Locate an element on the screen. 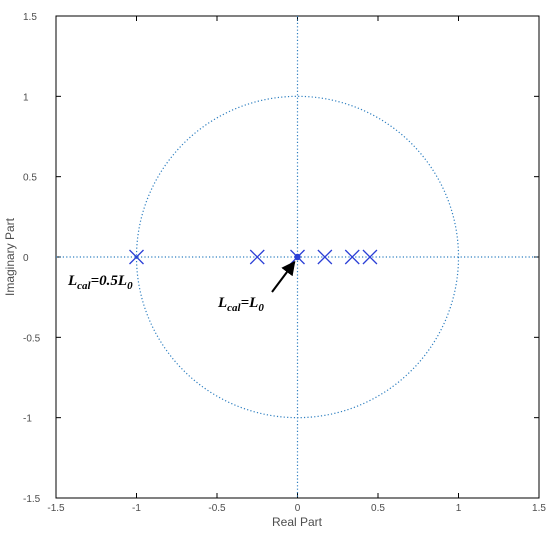 The width and height of the screenshot is (550, 533). annotation-label: Lcal=0.5L0 is located at coordinates (100, 282).